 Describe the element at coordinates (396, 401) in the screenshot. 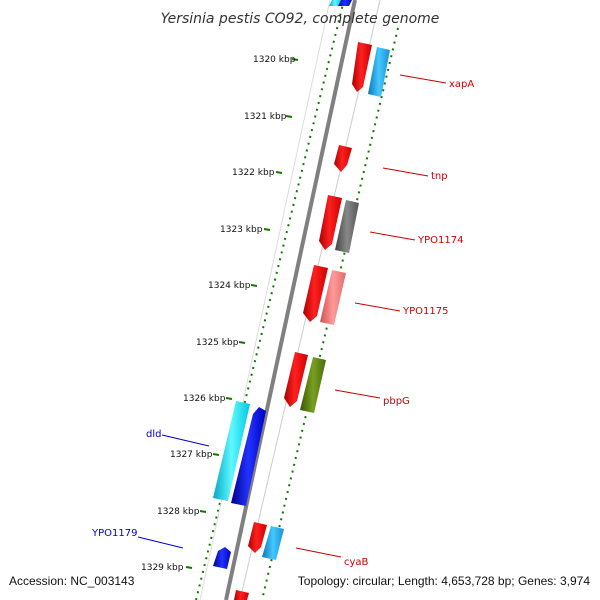

I see `gene-label-pbpG: pbpG` at that location.